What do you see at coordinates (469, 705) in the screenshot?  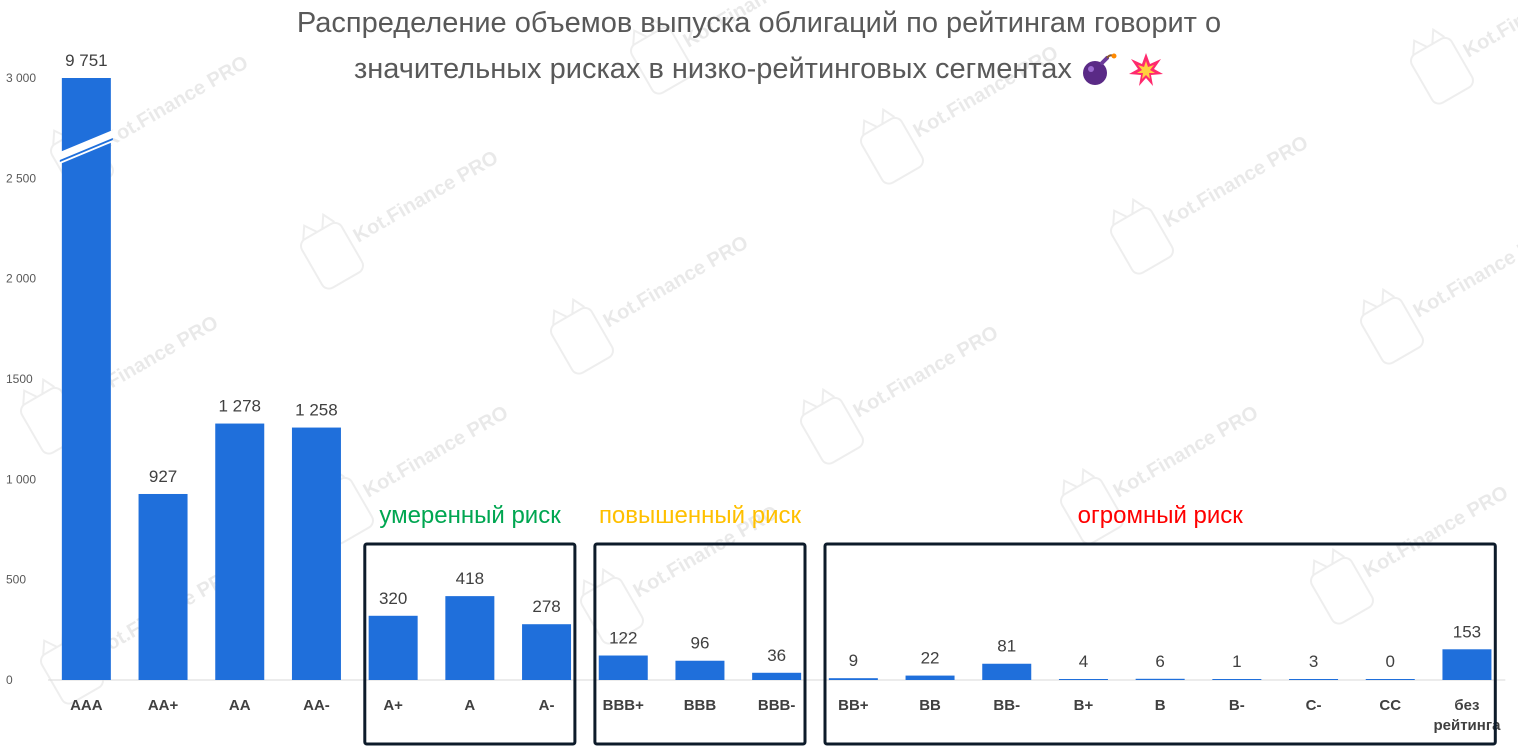 I see `category-label: A` at bounding box center [469, 705].